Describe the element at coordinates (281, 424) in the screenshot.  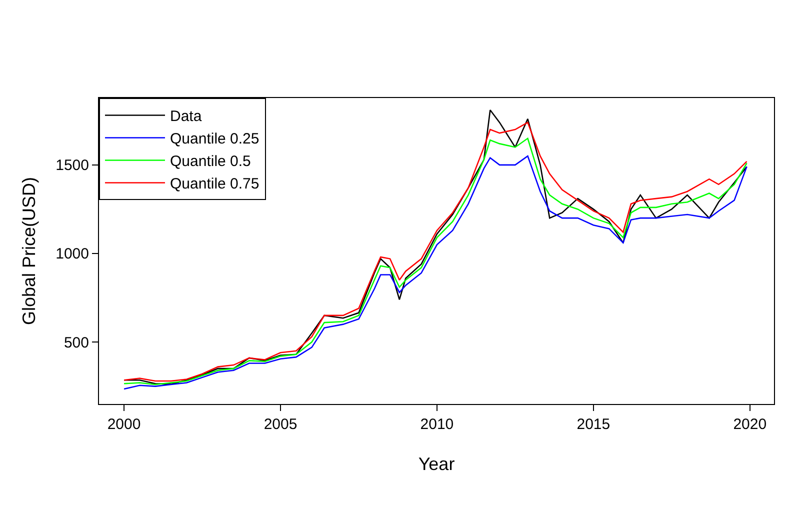
I see `x-tick-label: 2005` at that location.